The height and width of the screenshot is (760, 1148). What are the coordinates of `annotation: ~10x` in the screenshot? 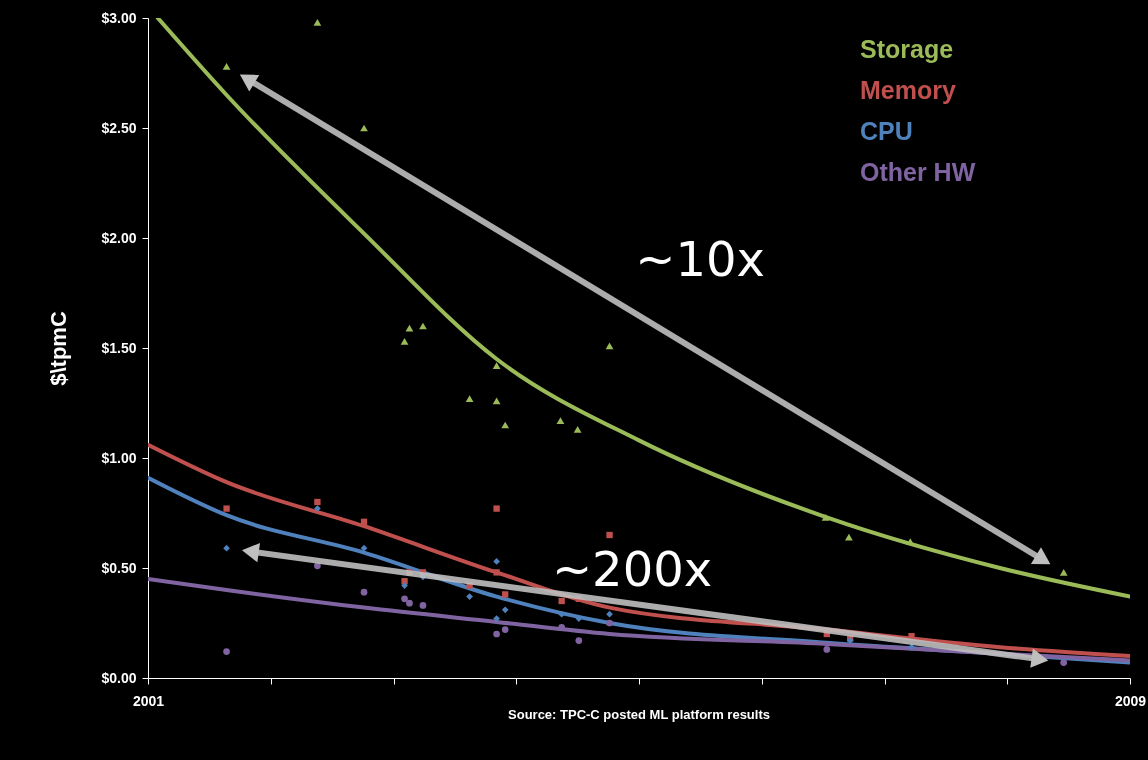 It's located at (700, 259).